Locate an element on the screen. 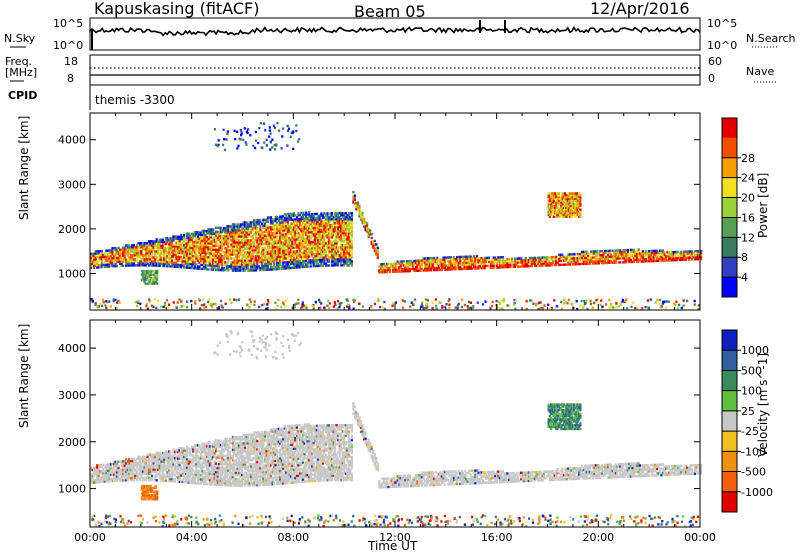 Image resolution: width=800 pixels, height=554 pixels. nave-label: Nave is located at coordinates (760, 71).